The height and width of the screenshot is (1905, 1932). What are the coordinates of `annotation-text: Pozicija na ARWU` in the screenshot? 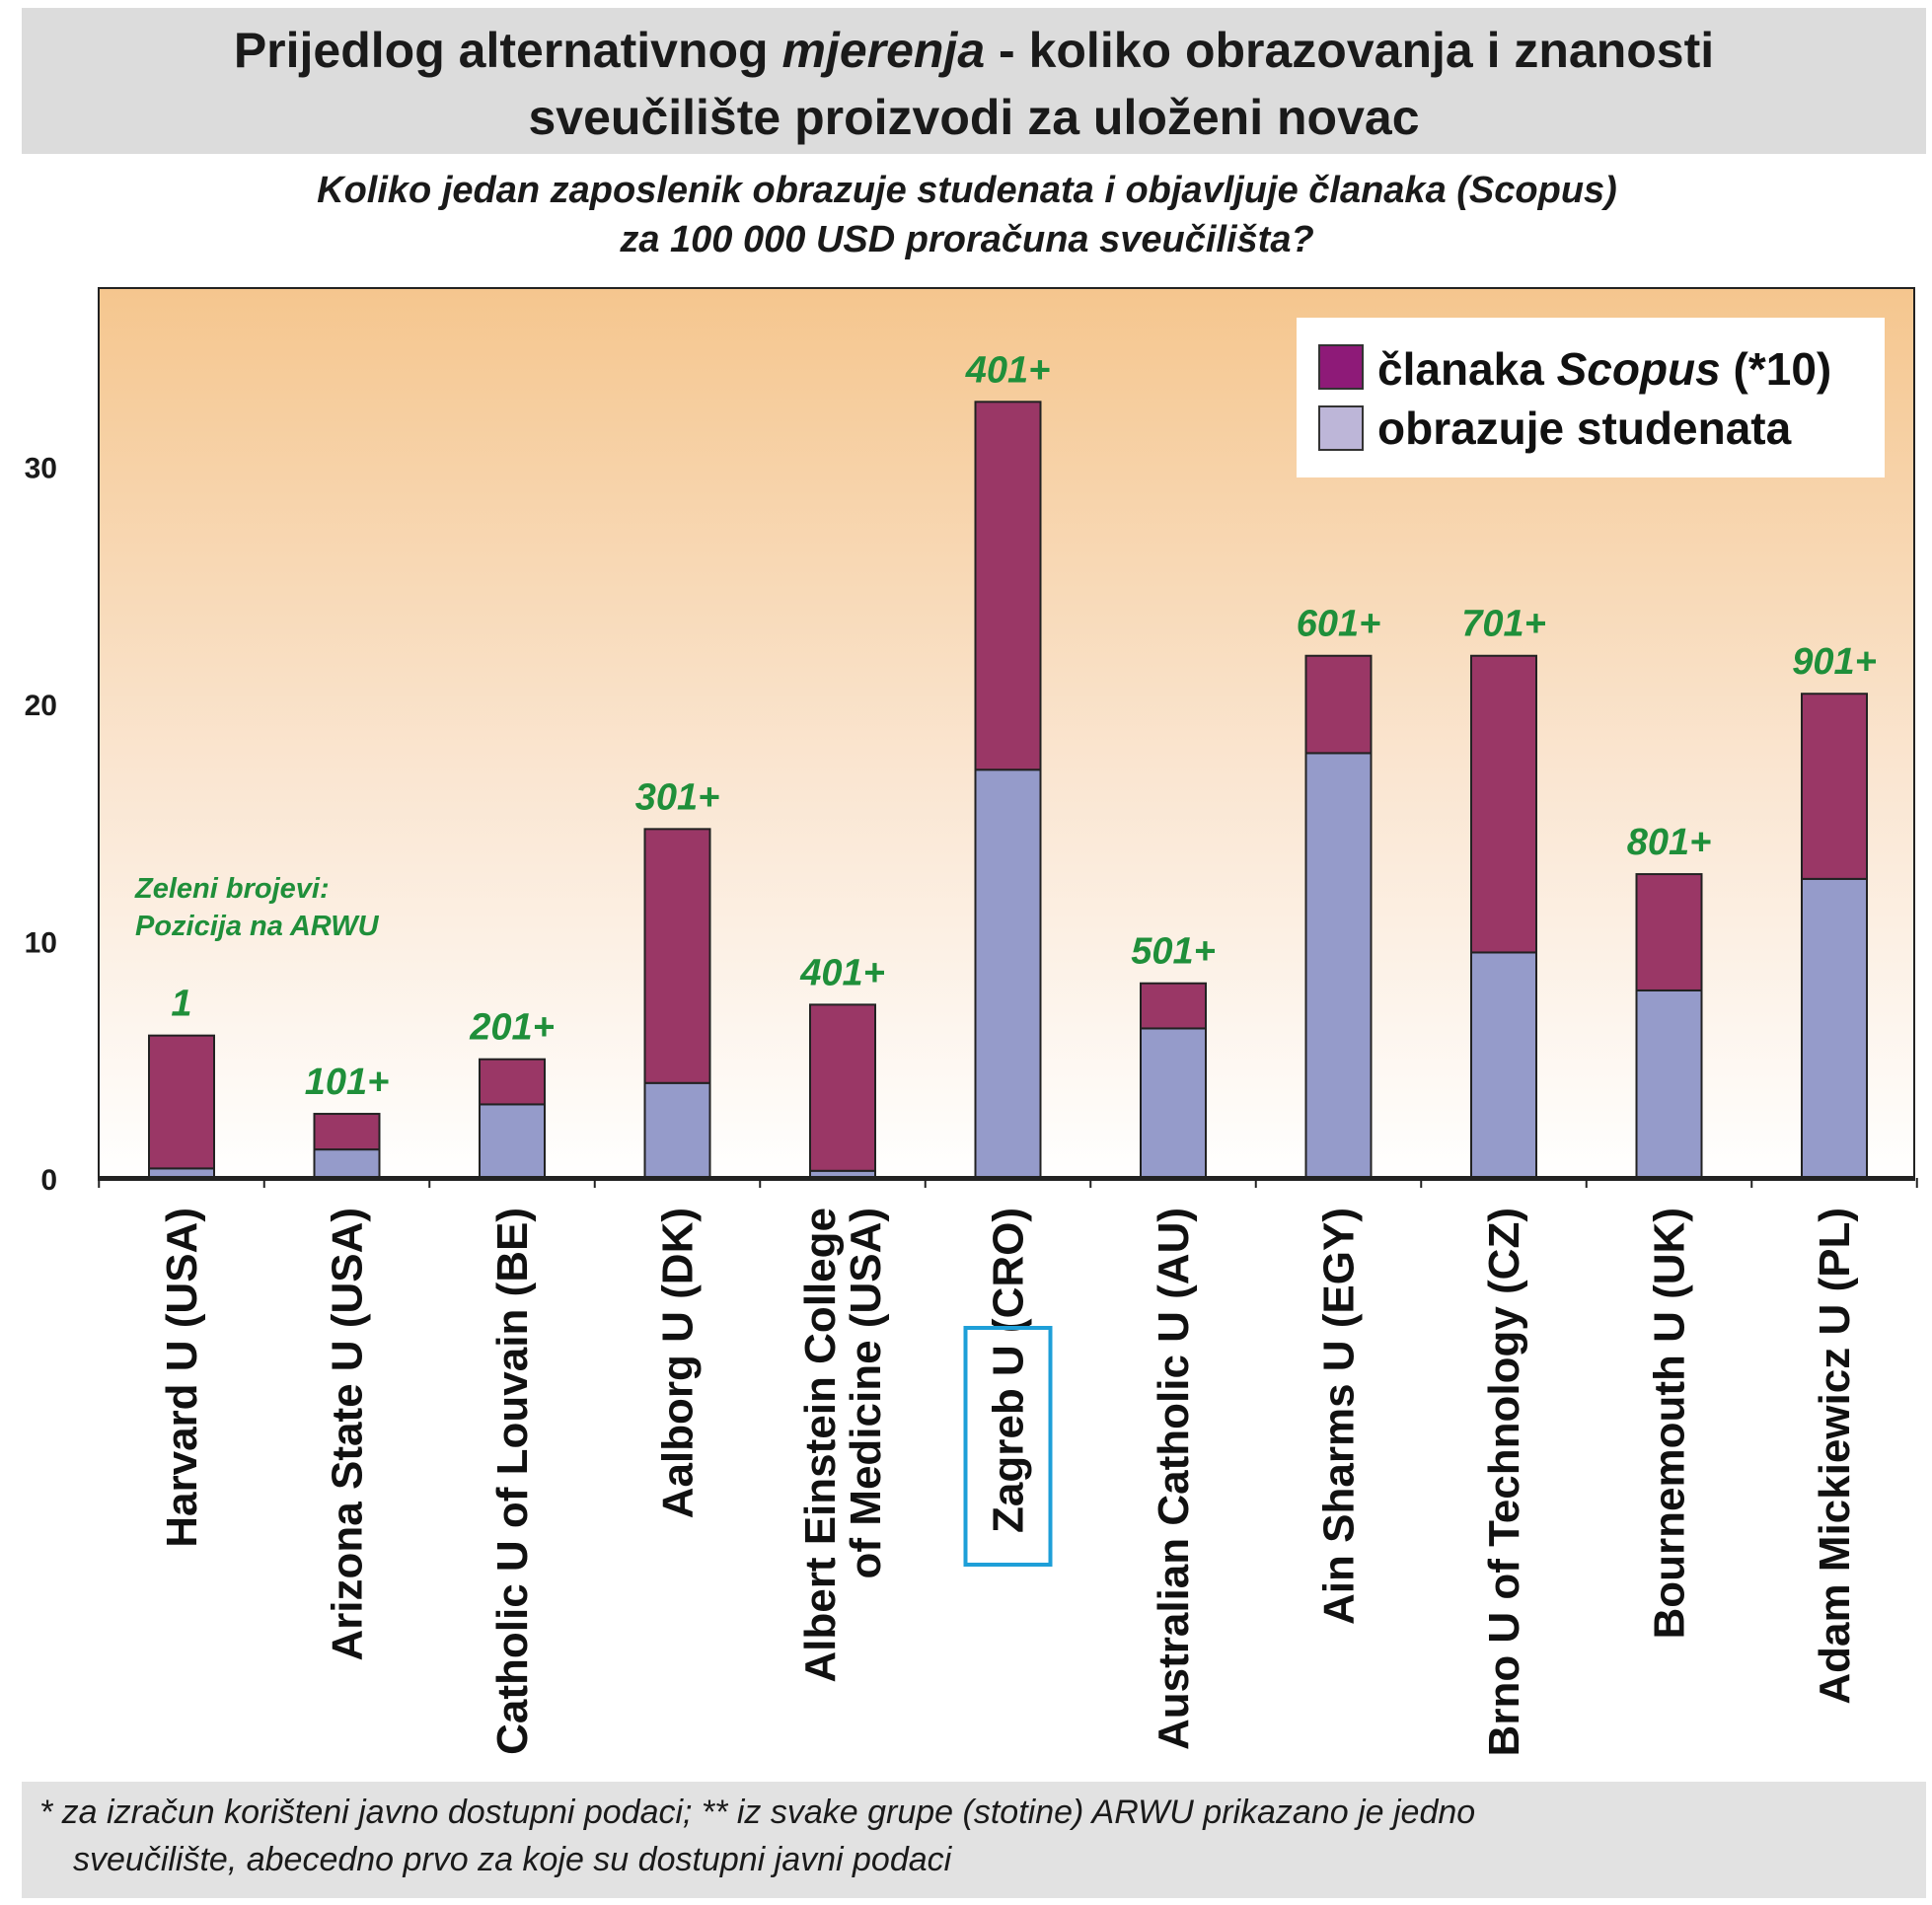 It's located at (257, 926).